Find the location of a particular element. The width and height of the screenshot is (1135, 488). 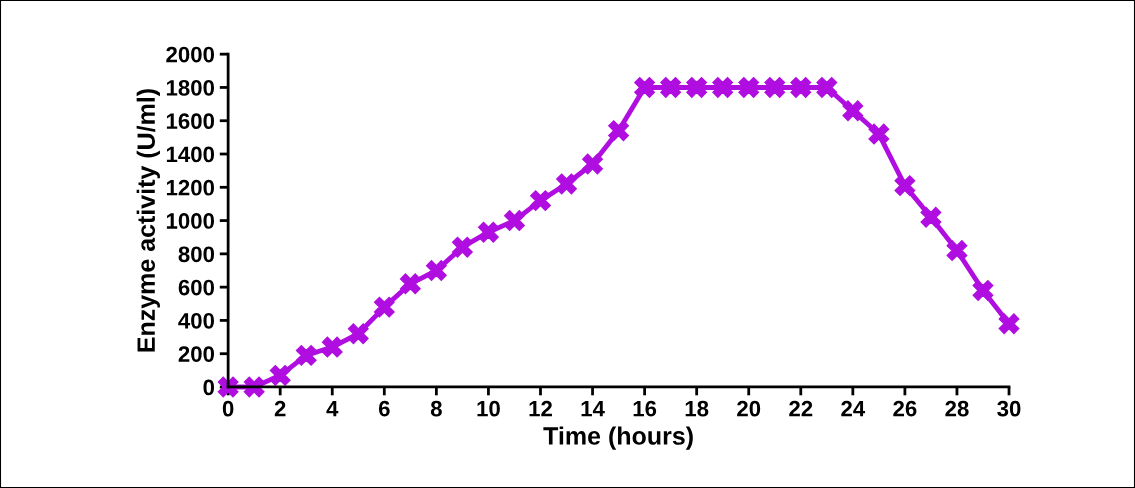

x-tick-label: 20 is located at coordinates (749, 408).